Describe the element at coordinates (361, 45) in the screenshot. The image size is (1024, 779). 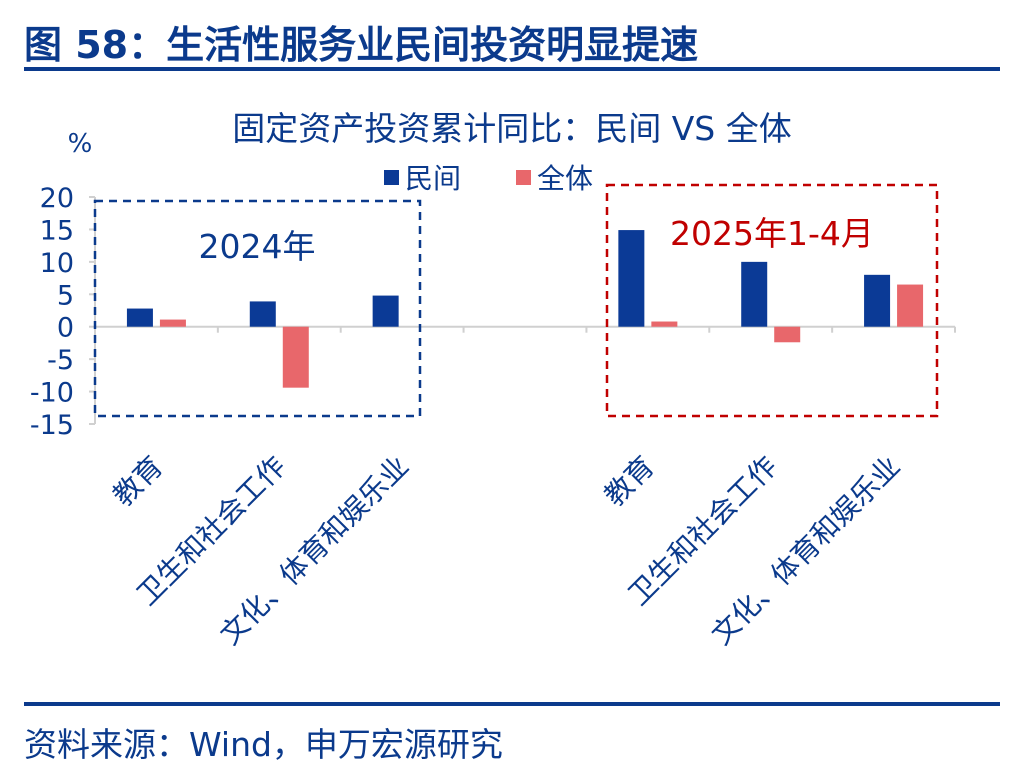
I see `figure-title: 图 58：生活性服务业民间投资明显提速` at that location.